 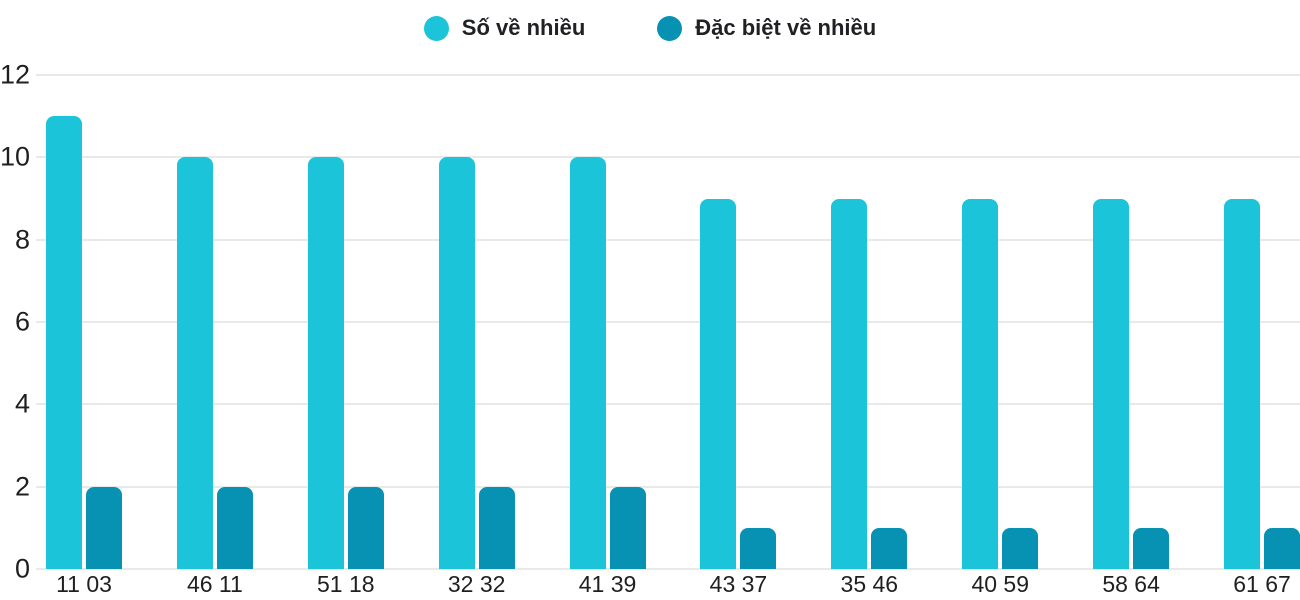 What do you see at coordinates (1000, 584) in the screenshot?
I see `x-axis-label: 40 59` at bounding box center [1000, 584].